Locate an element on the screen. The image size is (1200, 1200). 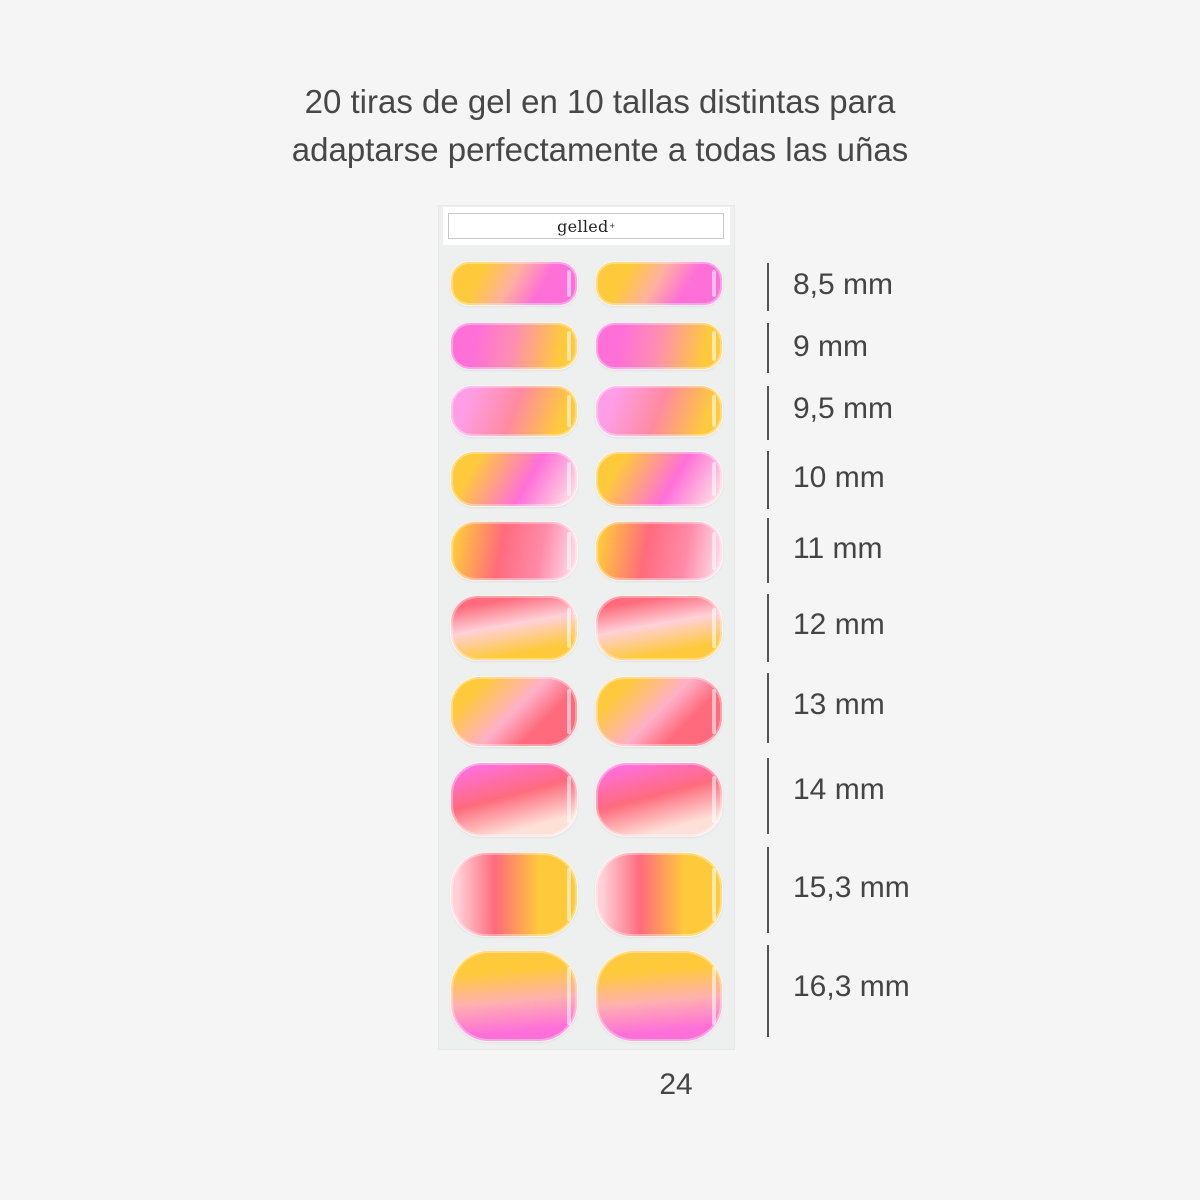
size-label-4: 10 mm is located at coordinates (839, 477).